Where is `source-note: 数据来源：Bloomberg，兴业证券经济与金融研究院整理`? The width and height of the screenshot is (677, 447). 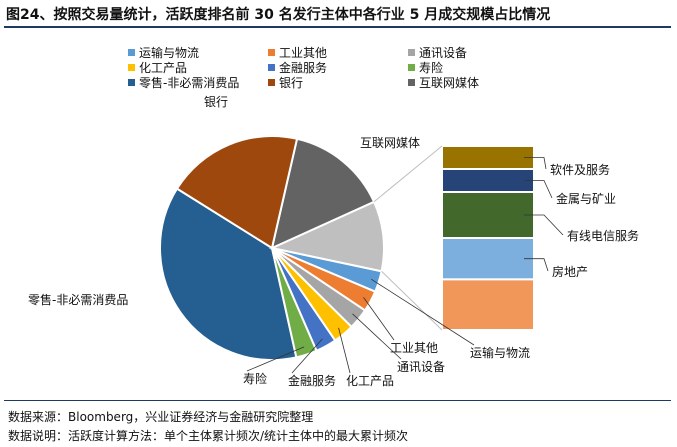 source-note: 数据来源：Bloomberg，兴业证券经济与金融研究院整理 is located at coordinates (161, 417).